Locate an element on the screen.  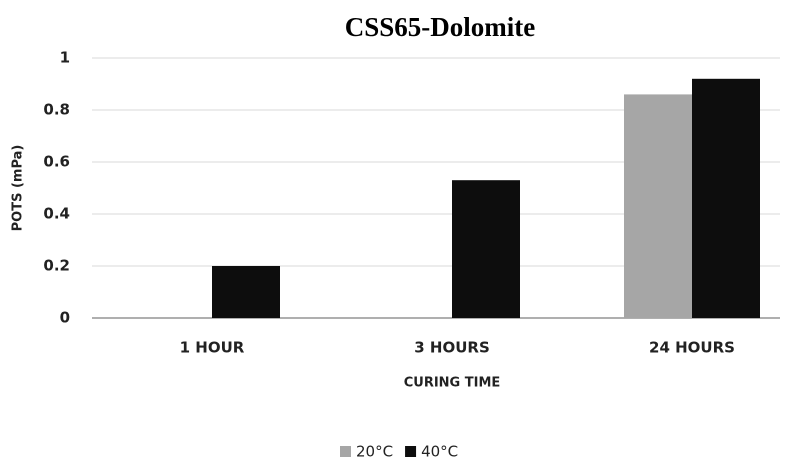
x-tick-label: 3 HOURS is located at coordinates (452, 348).